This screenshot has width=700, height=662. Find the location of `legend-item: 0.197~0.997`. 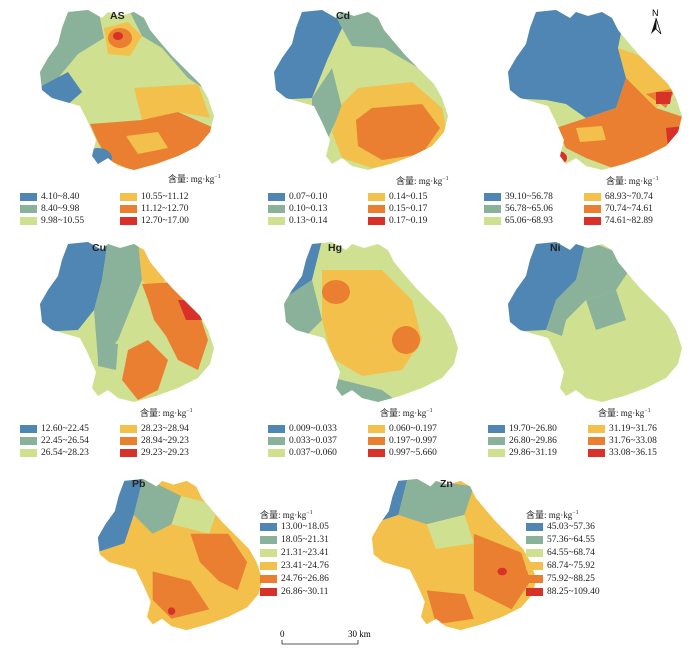

legend-item: 0.197~0.997 is located at coordinates (402, 441).